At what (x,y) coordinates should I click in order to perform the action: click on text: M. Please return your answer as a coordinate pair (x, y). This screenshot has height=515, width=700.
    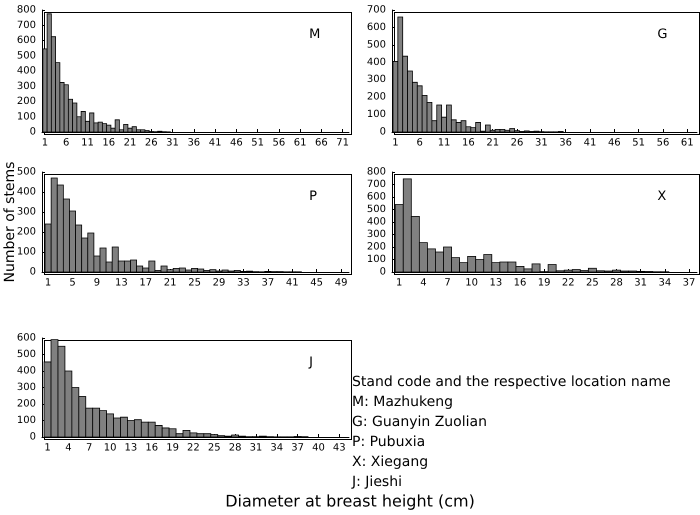
    Looking at the image, I should click on (314, 34).